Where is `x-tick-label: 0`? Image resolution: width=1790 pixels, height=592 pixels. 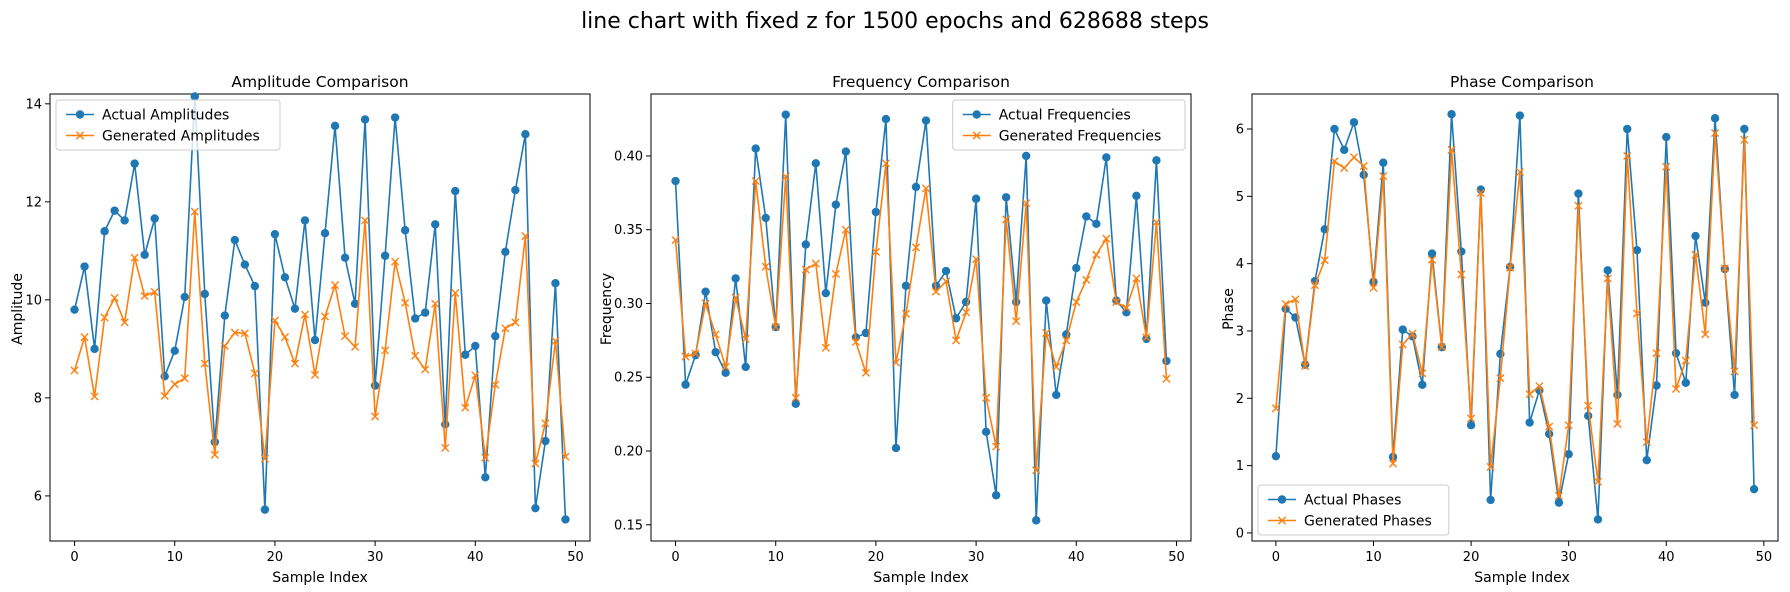
x-tick-label: 0 is located at coordinates (74, 557).